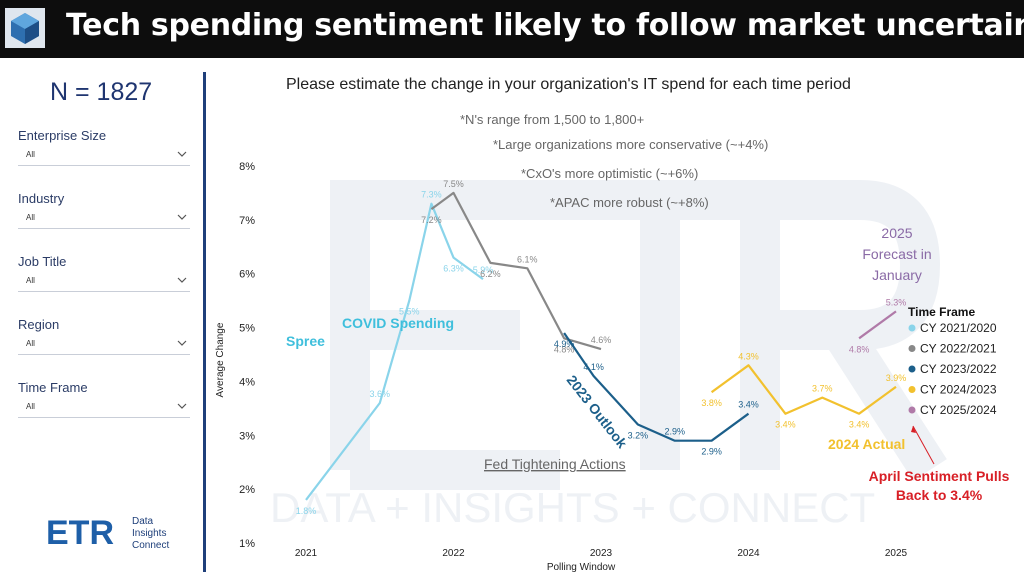 The image size is (1024, 576). Describe the element at coordinates (150, 545) in the screenshot. I see `brand-line-connect: Connect` at that location.